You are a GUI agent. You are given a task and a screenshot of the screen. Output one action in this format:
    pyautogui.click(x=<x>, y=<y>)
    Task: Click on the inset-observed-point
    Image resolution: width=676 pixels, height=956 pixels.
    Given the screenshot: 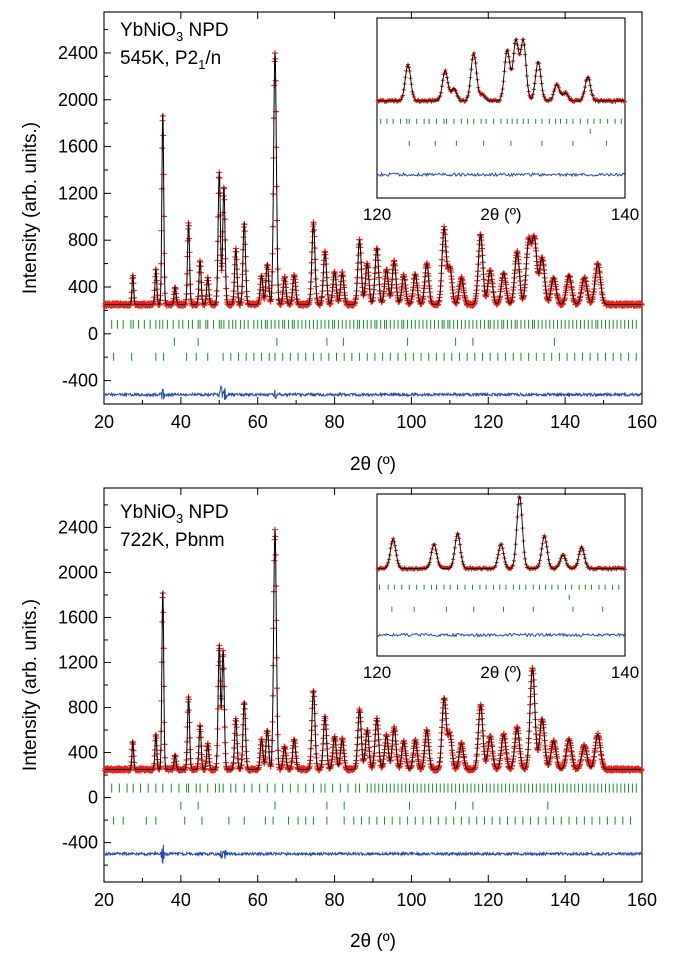 What is the action you would take?
    pyautogui.click(x=625, y=101)
    